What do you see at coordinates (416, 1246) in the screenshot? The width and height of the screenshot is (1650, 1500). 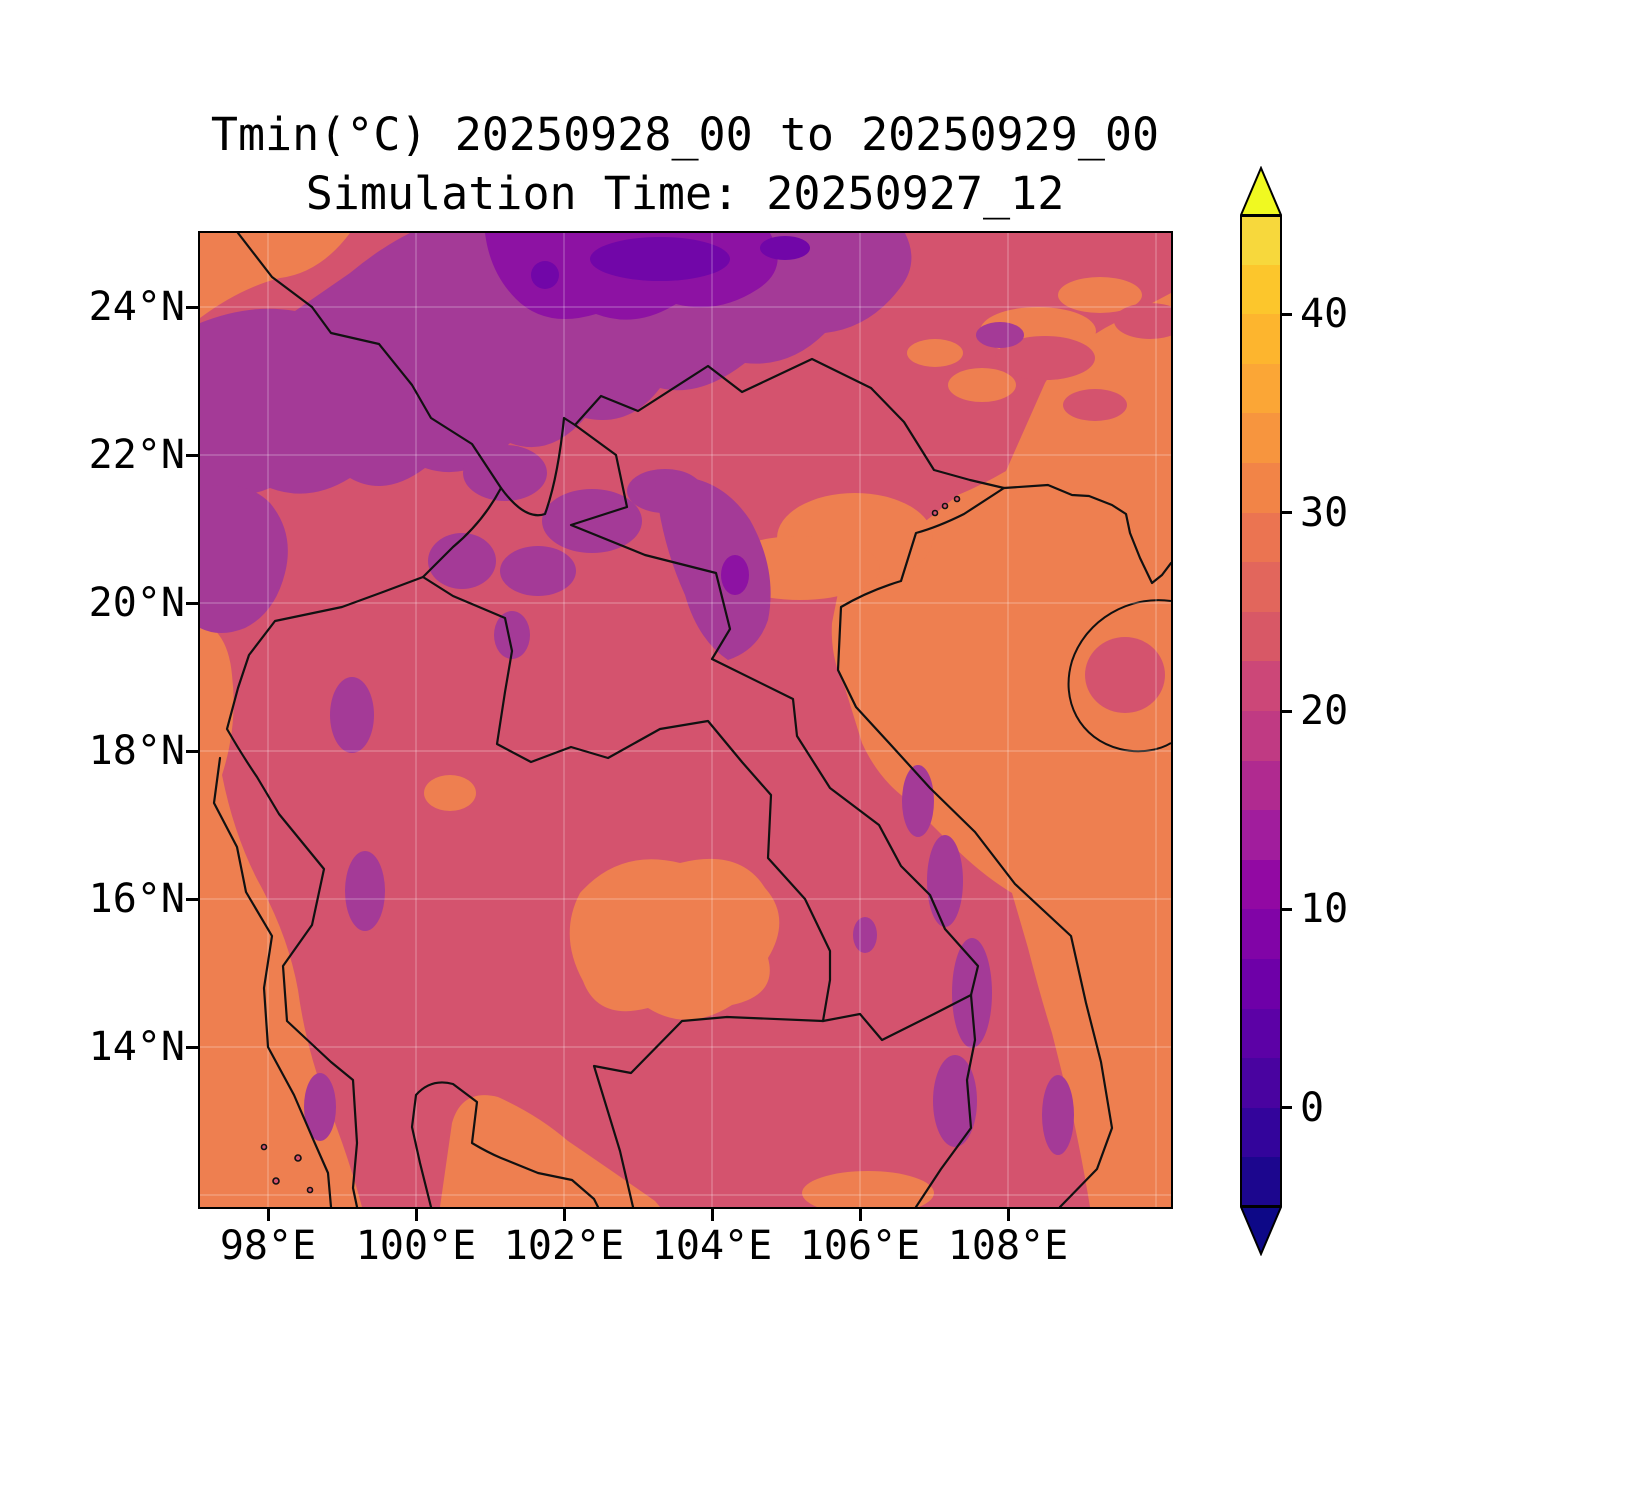 I see `x-tick-label: 100°E` at bounding box center [416, 1246].